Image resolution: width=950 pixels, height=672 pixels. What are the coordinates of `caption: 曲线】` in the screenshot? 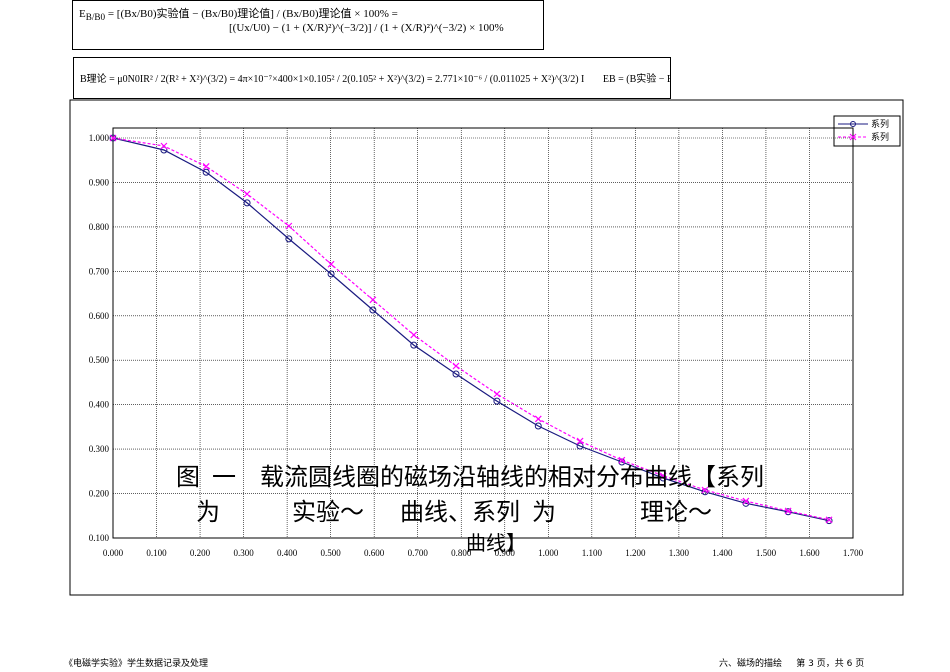 It's located at (496, 544).